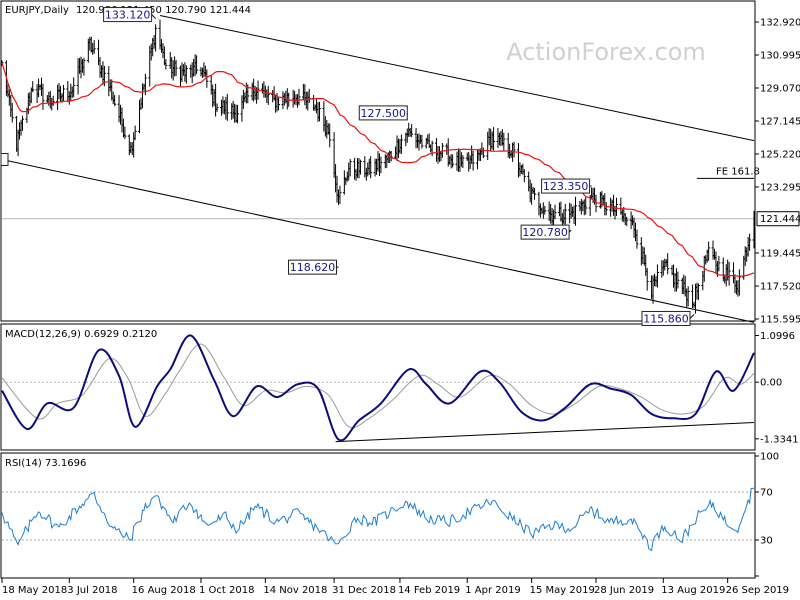 This screenshot has height=600, width=800. Describe the element at coordinates (492, 590) in the screenshot. I see `x-tick-label: 1 Apr 2019` at that location.